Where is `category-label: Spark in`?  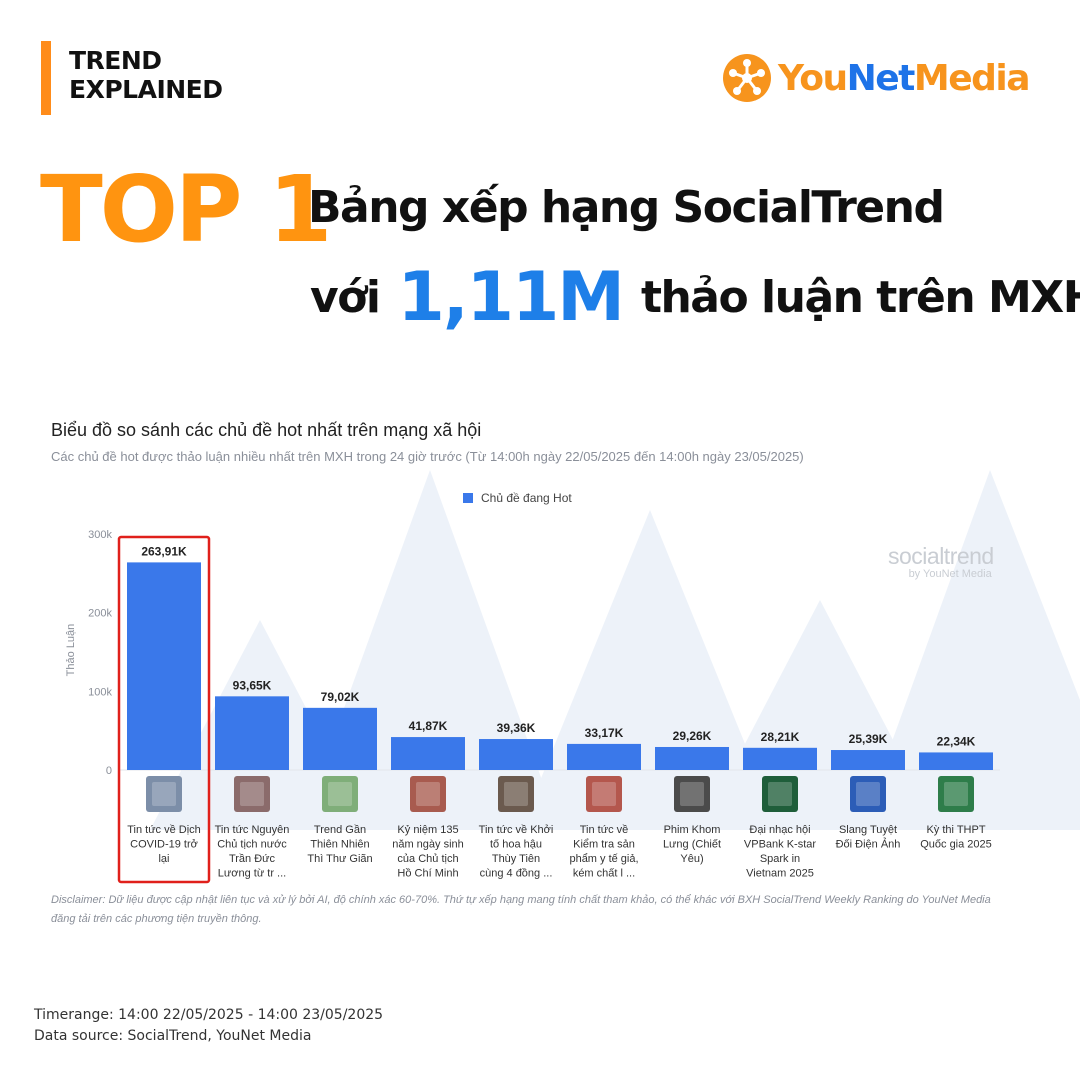 category-label: Spark in is located at coordinates (780, 859).